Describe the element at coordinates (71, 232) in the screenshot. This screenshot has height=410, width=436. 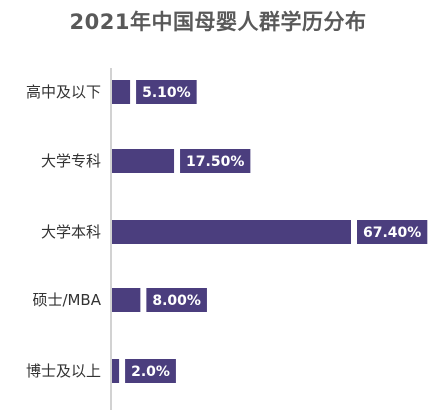
I see `category-label: 大学本科` at that location.